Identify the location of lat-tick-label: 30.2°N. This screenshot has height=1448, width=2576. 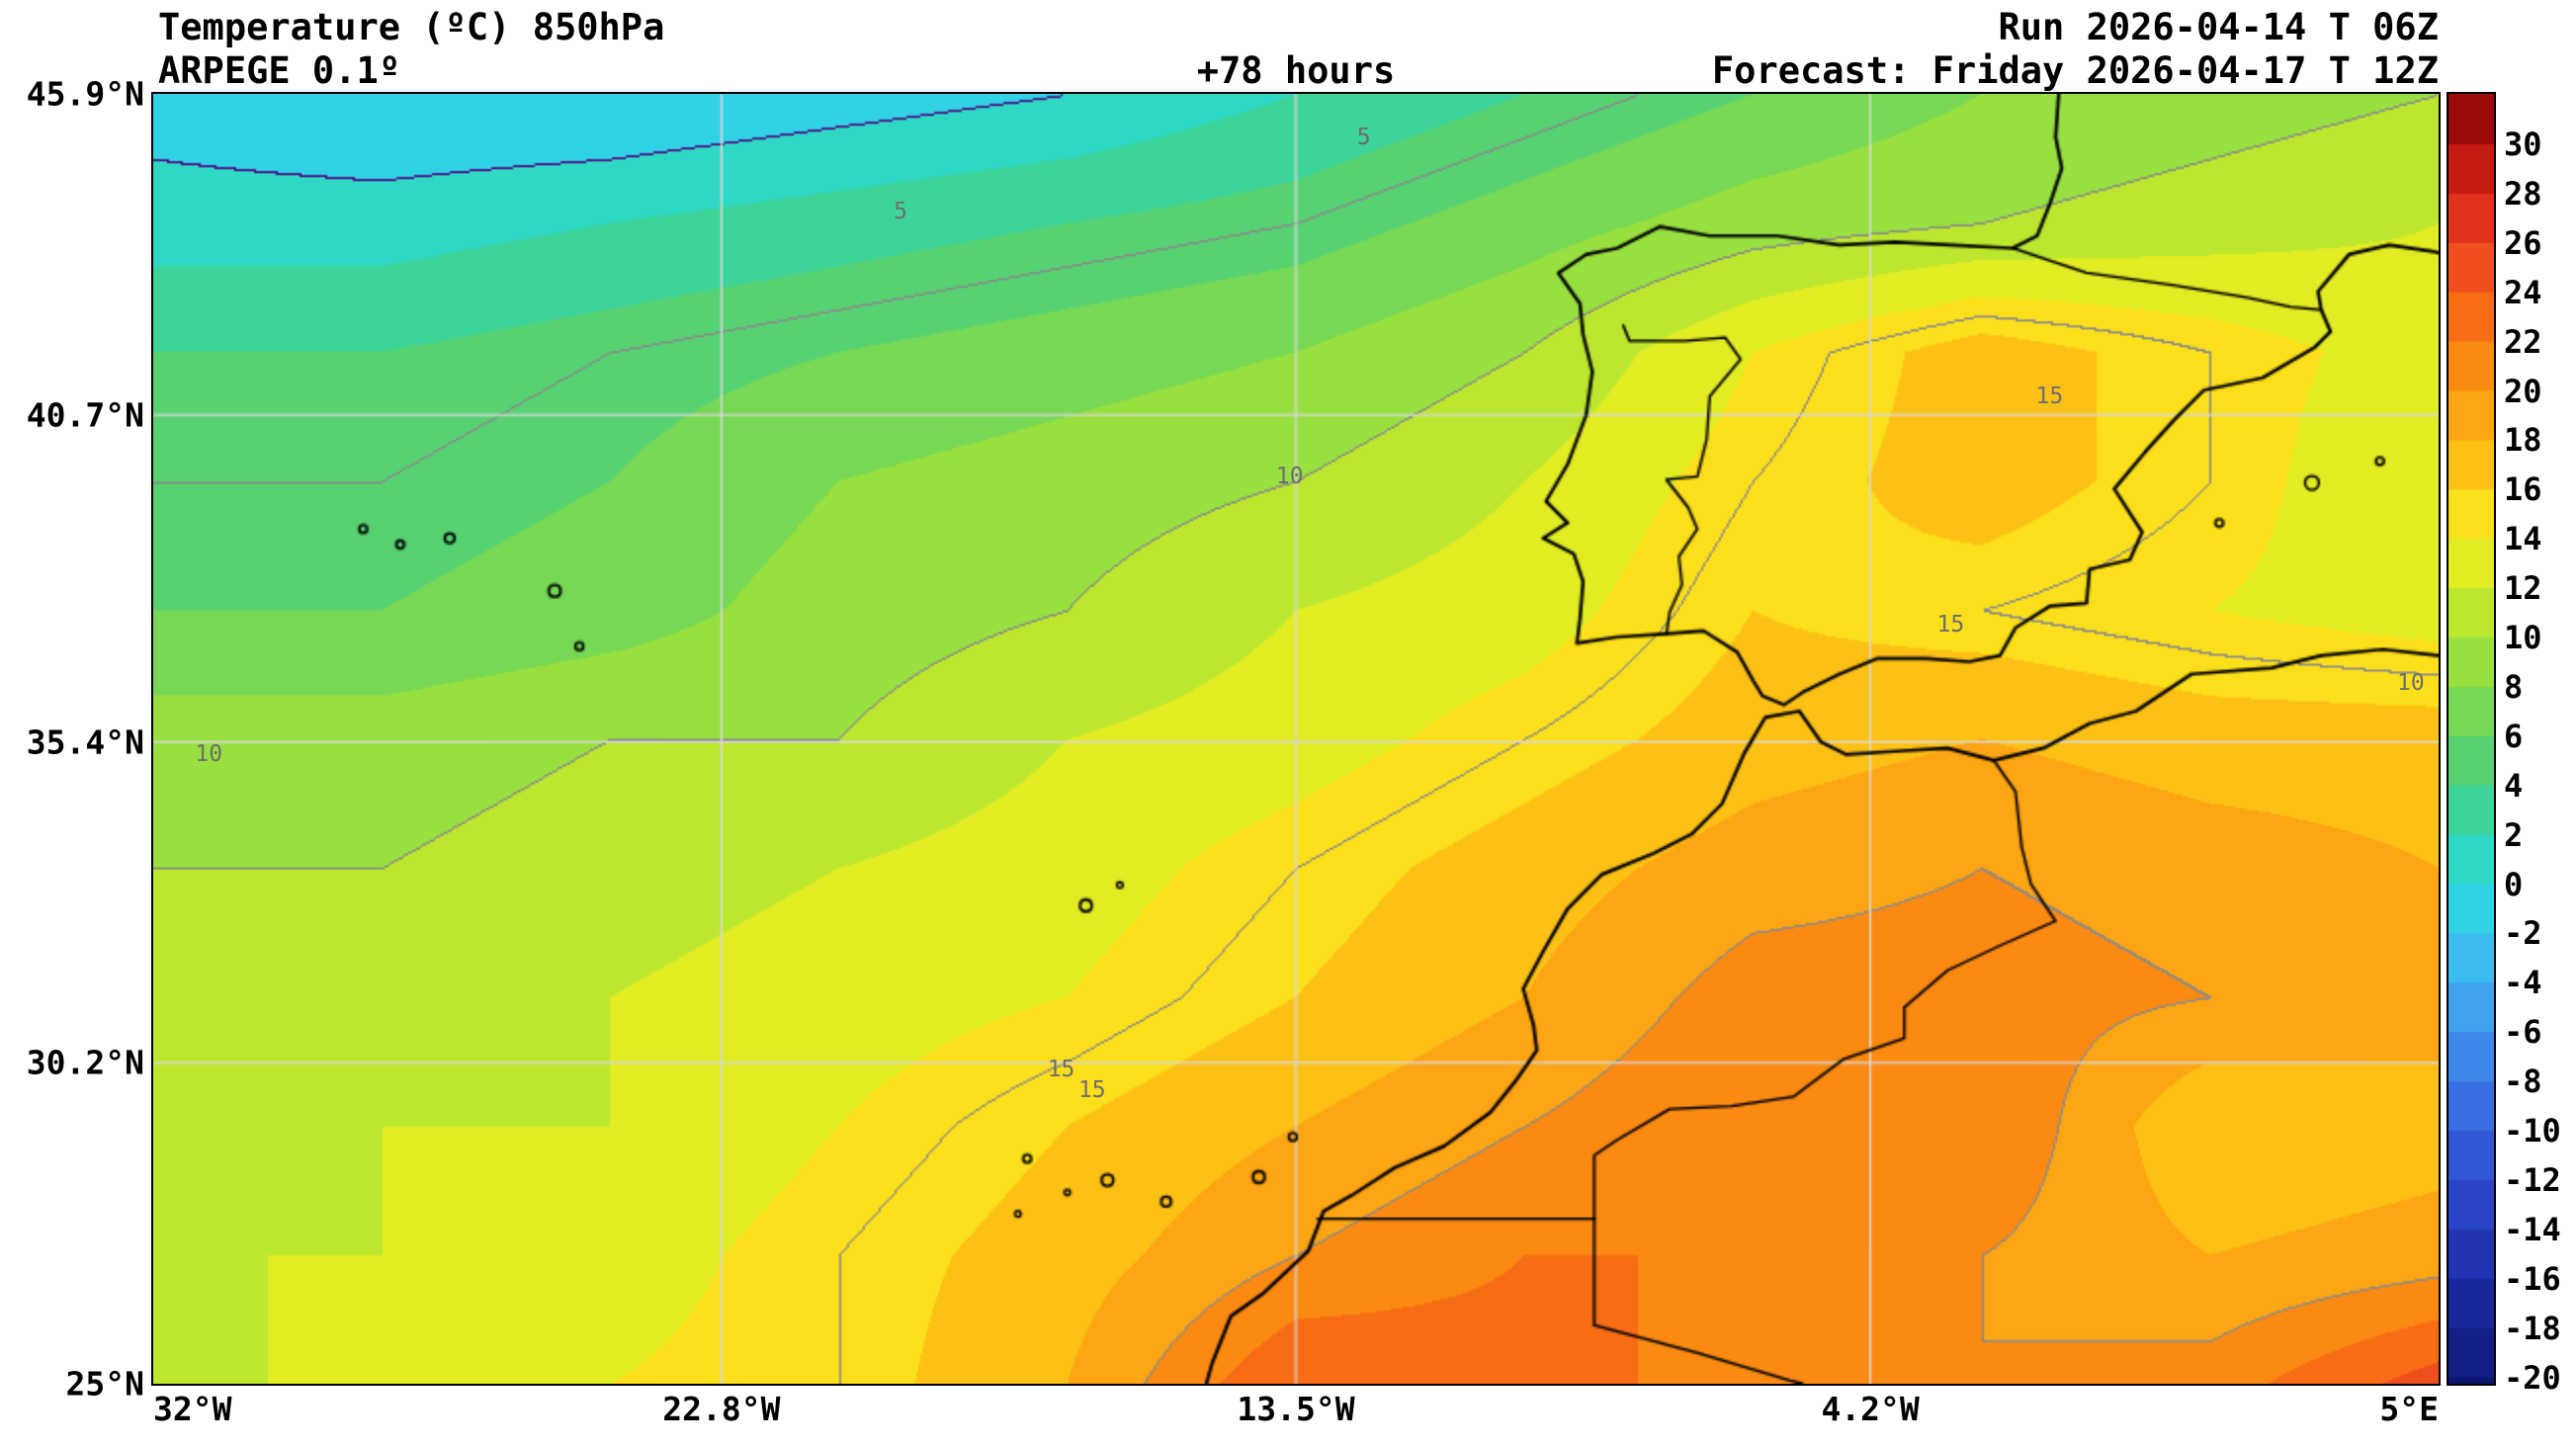
(85, 1062).